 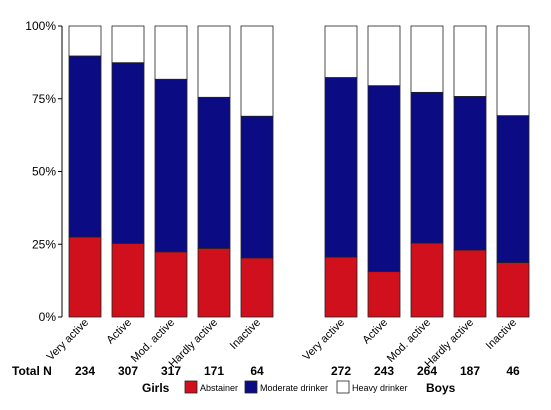 I want to click on total-n-value: 307, so click(x=128, y=371).